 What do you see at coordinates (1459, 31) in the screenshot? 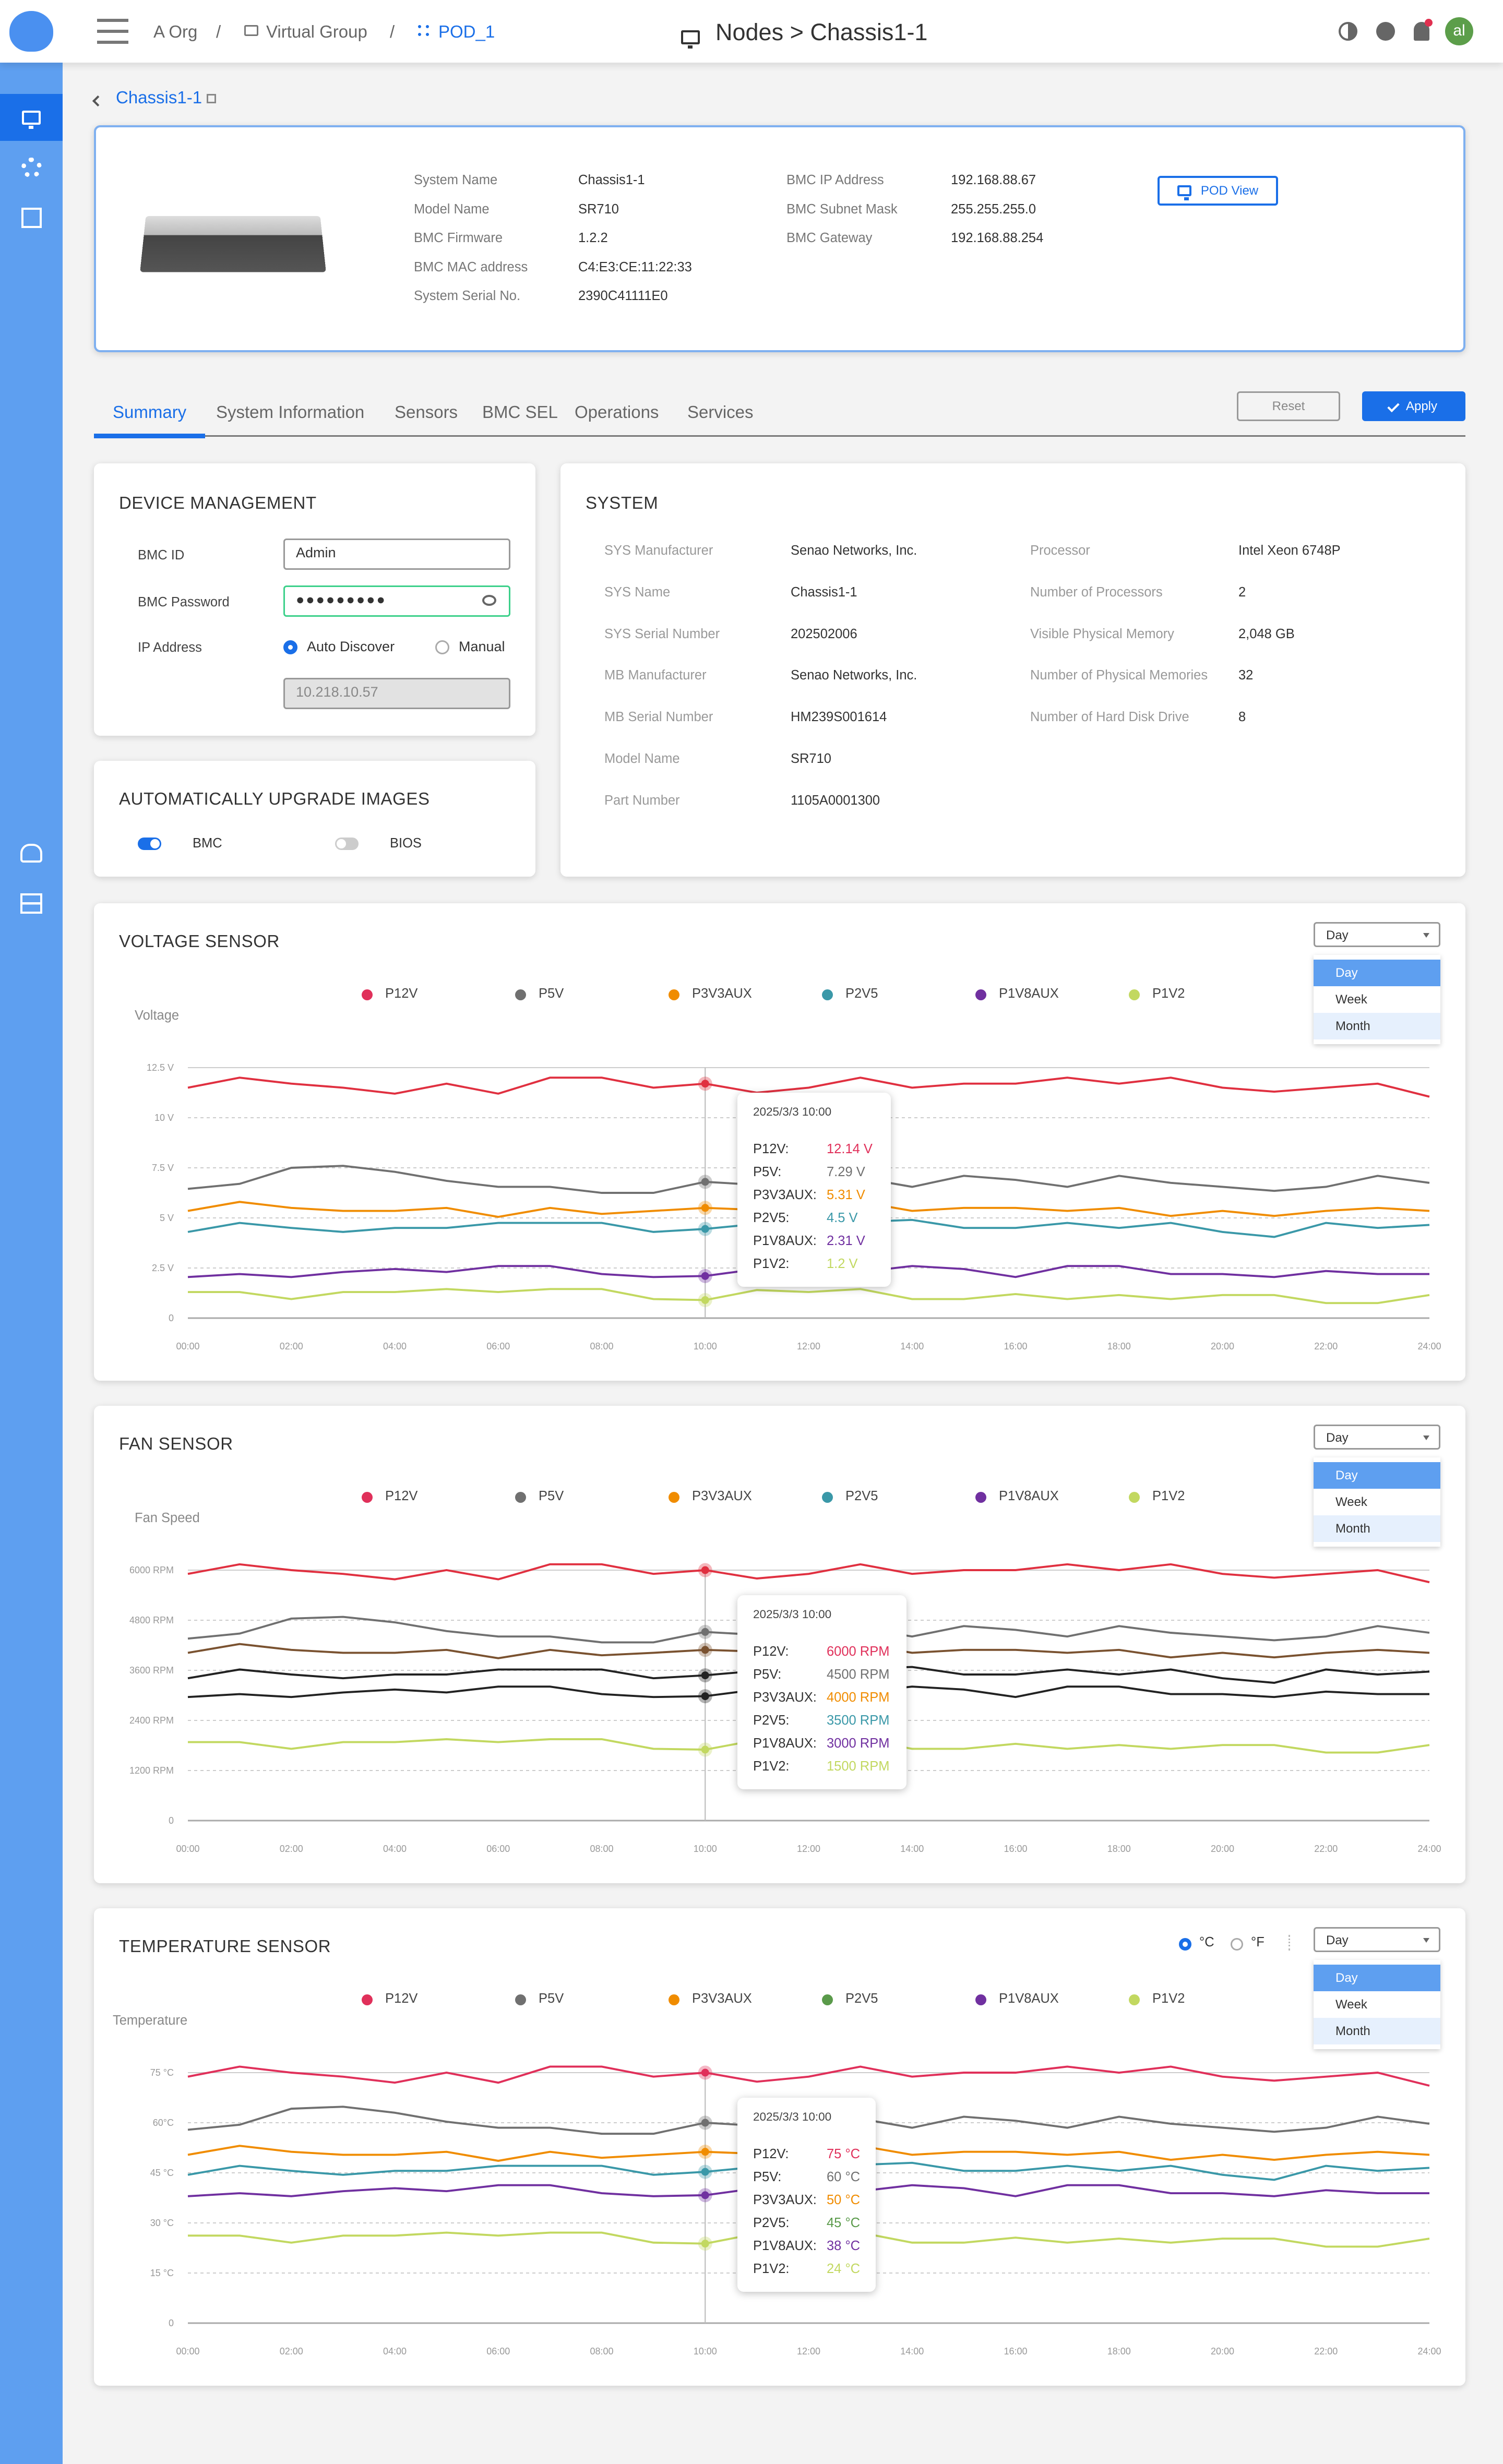
I see `avatar: al` at bounding box center [1459, 31].